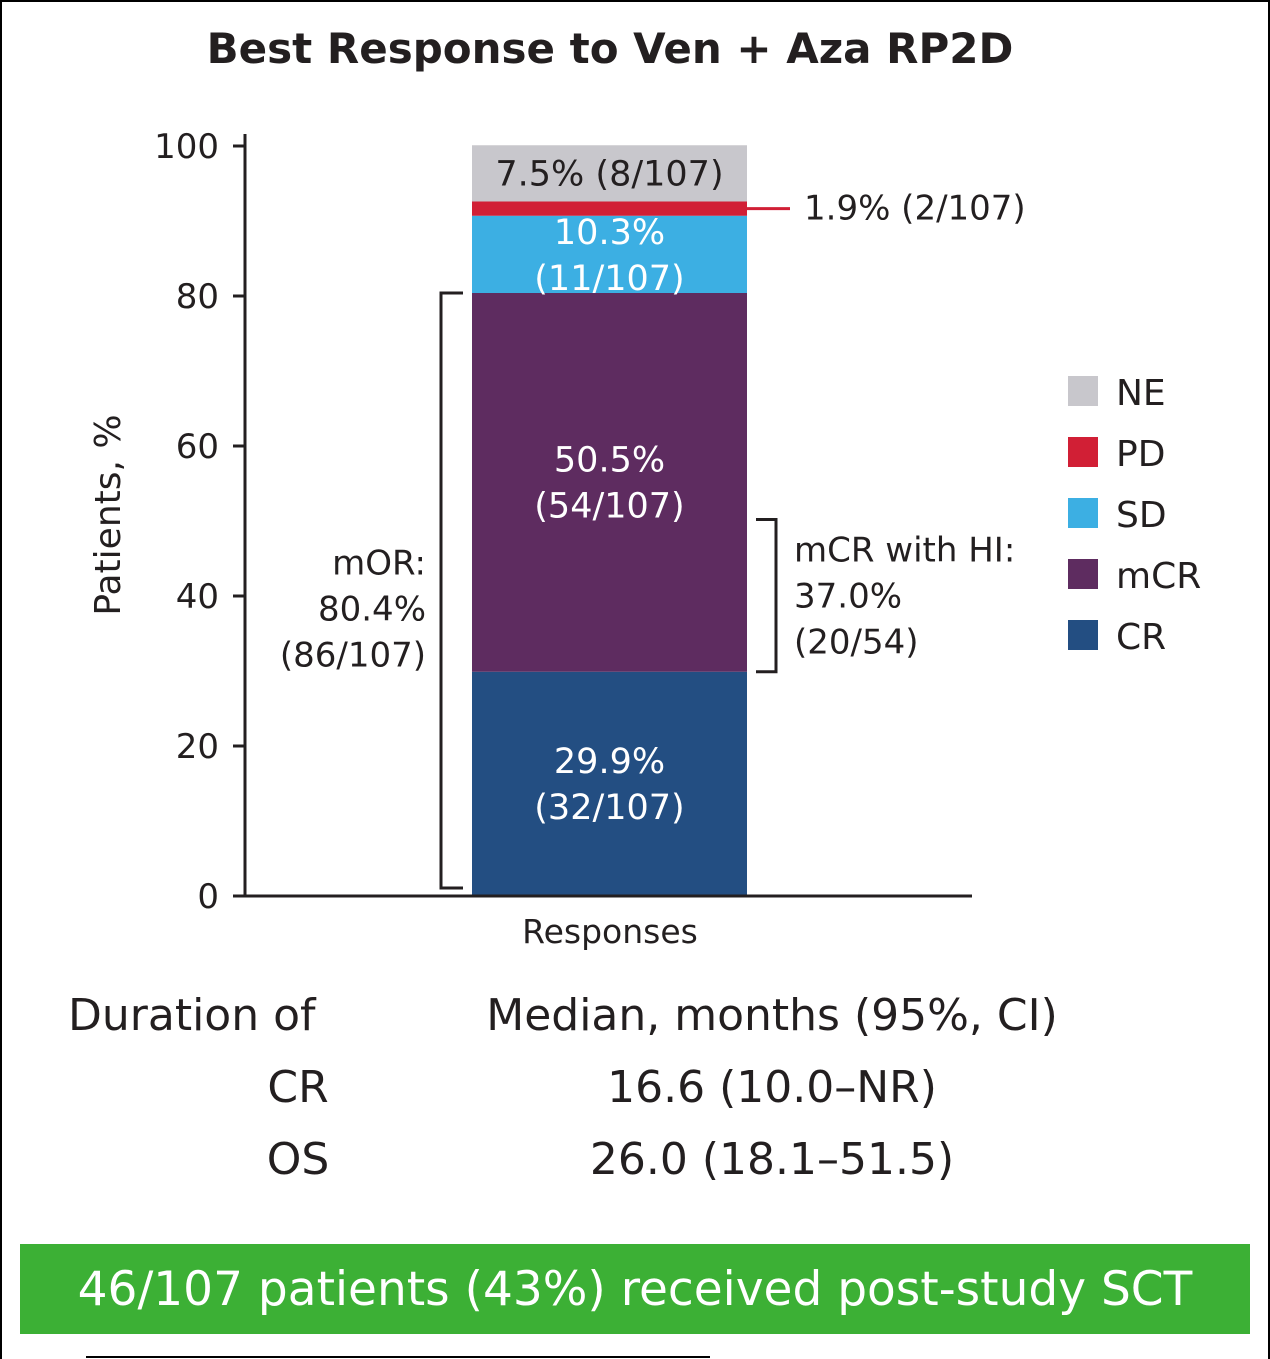  I want to click on legend-swatch-pd, so click(1083, 452).